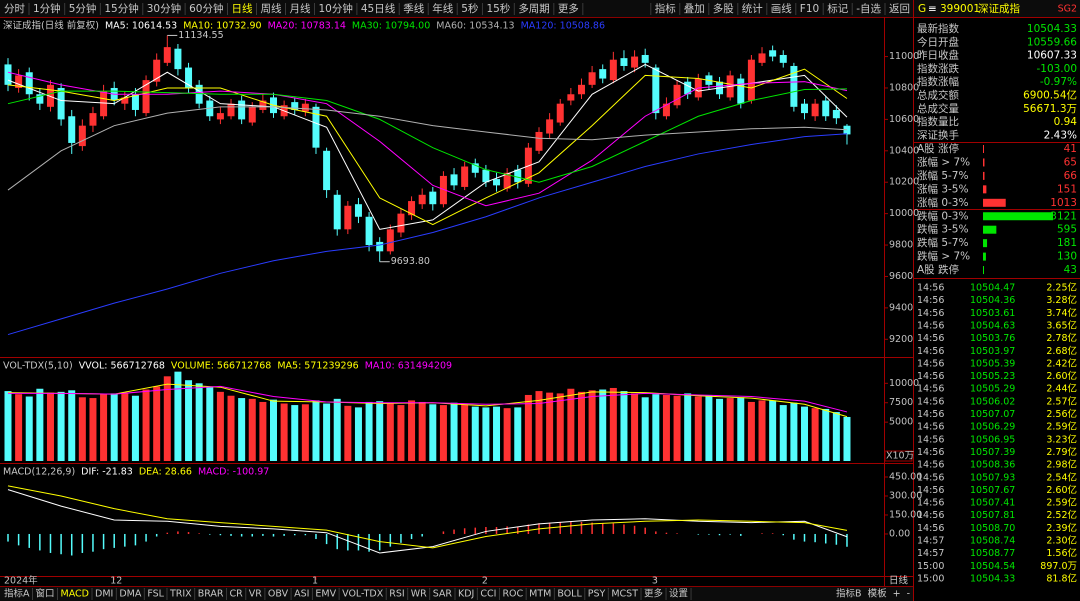 The width and height of the screenshot is (1080, 601). What do you see at coordinates (568, 8) in the screenshot?
I see `toolbar-tab: 更多` at bounding box center [568, 8].